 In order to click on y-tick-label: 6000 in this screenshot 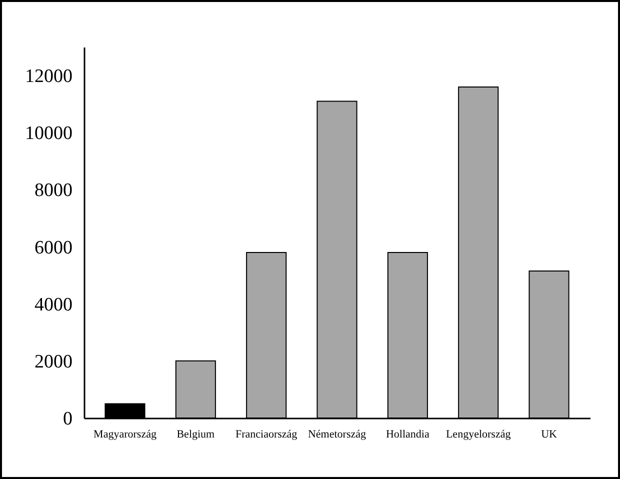, I will do `click(53, 247)`.